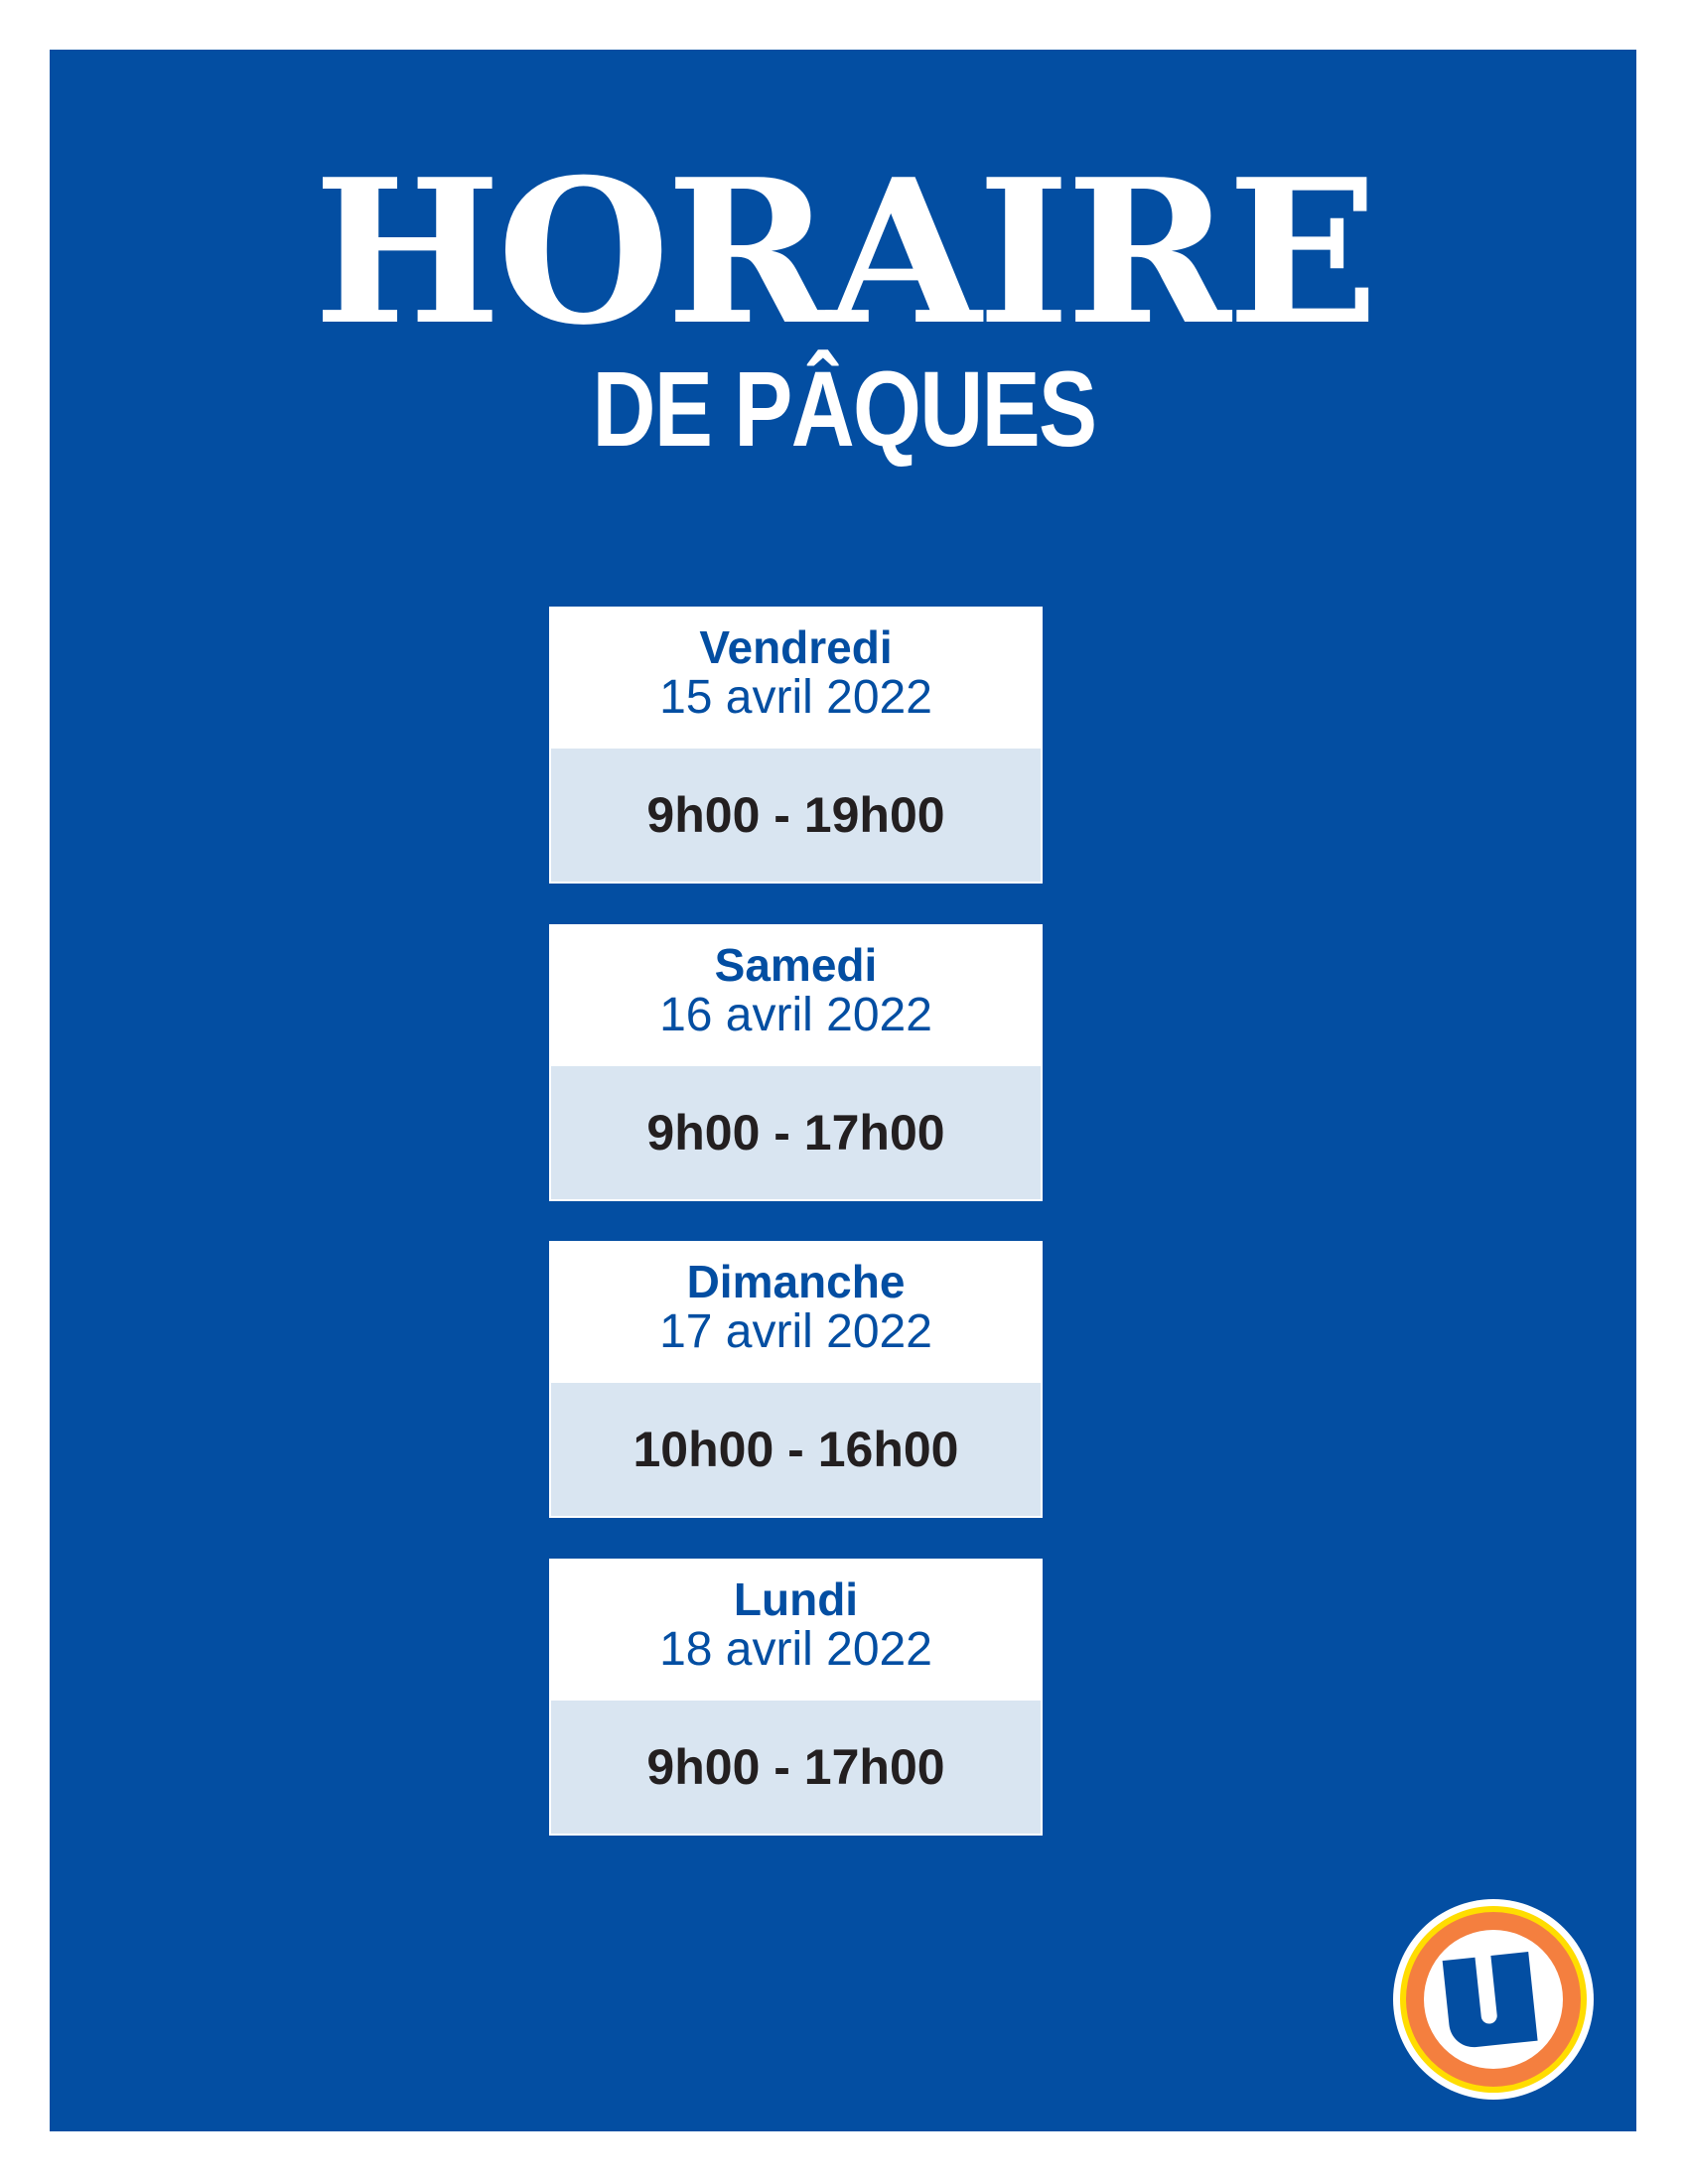 The width and height of the screenshot is (1688, 2184). Describe the element at coordinates (845, 408) in the screenshot. I see `page-subtitle: DE PÂQUES` at that location.